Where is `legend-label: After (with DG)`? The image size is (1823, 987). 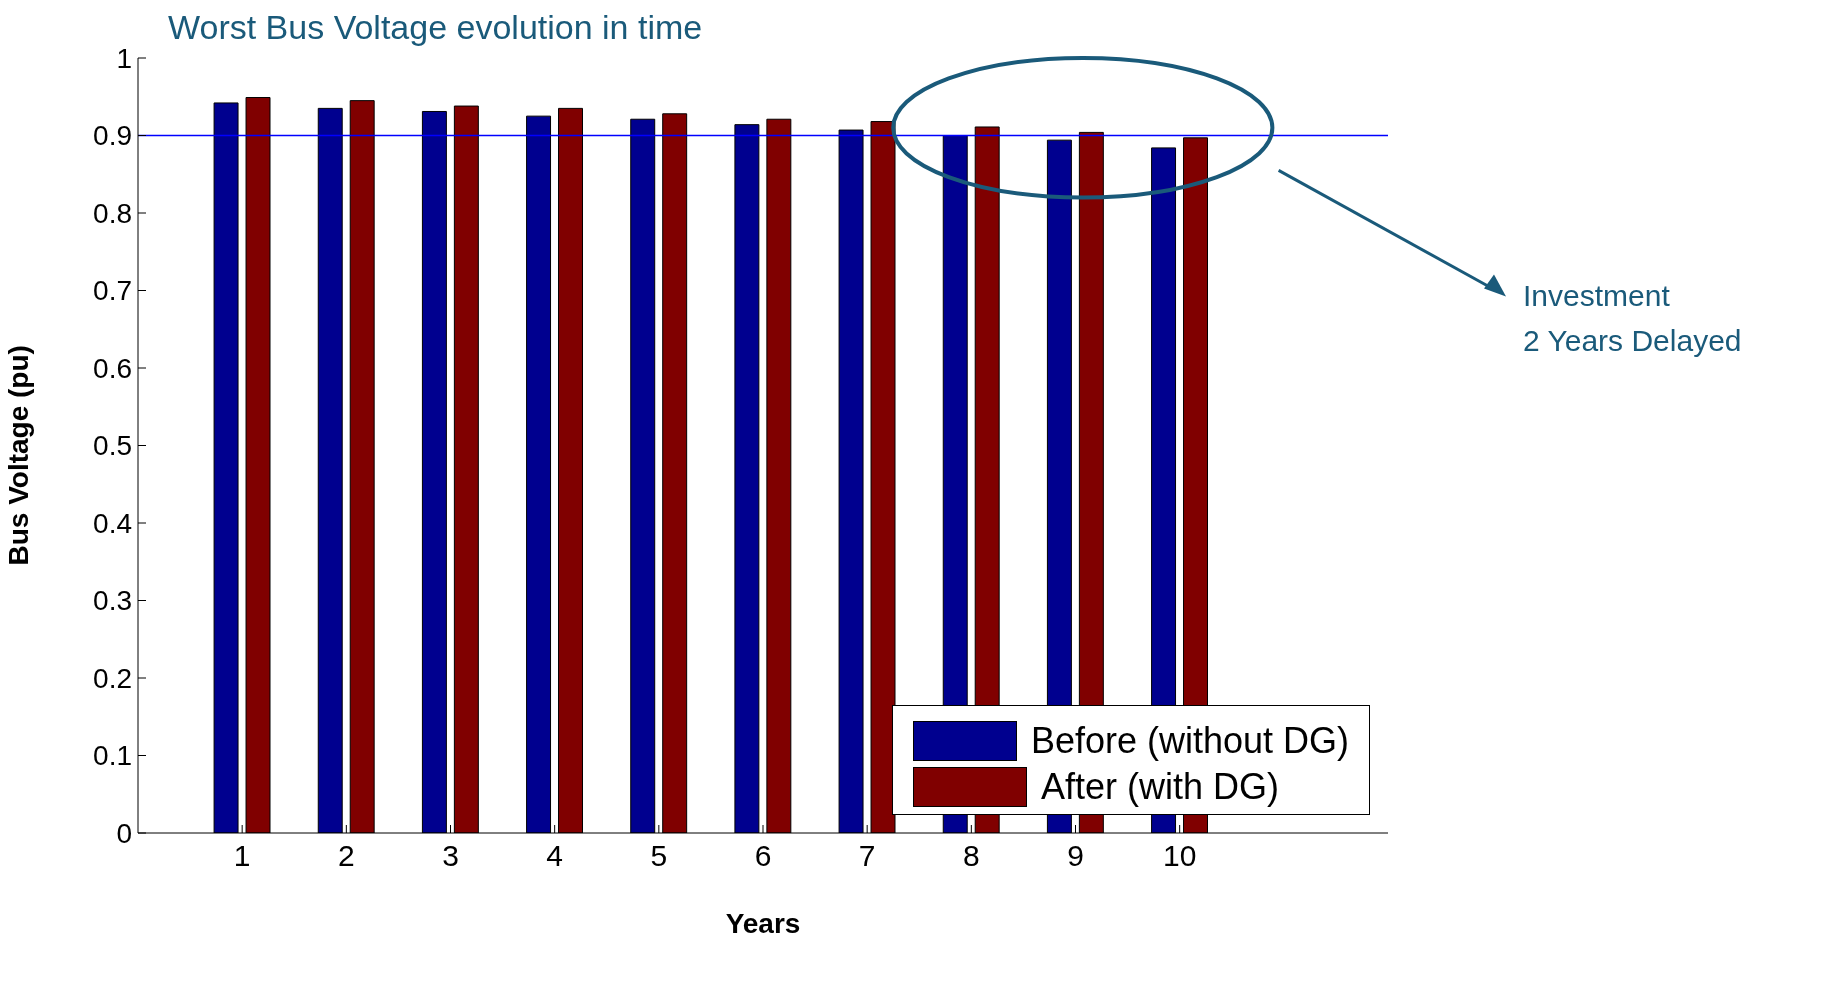 legend-label: After (with DG) is located at coordinates (1160, 787).